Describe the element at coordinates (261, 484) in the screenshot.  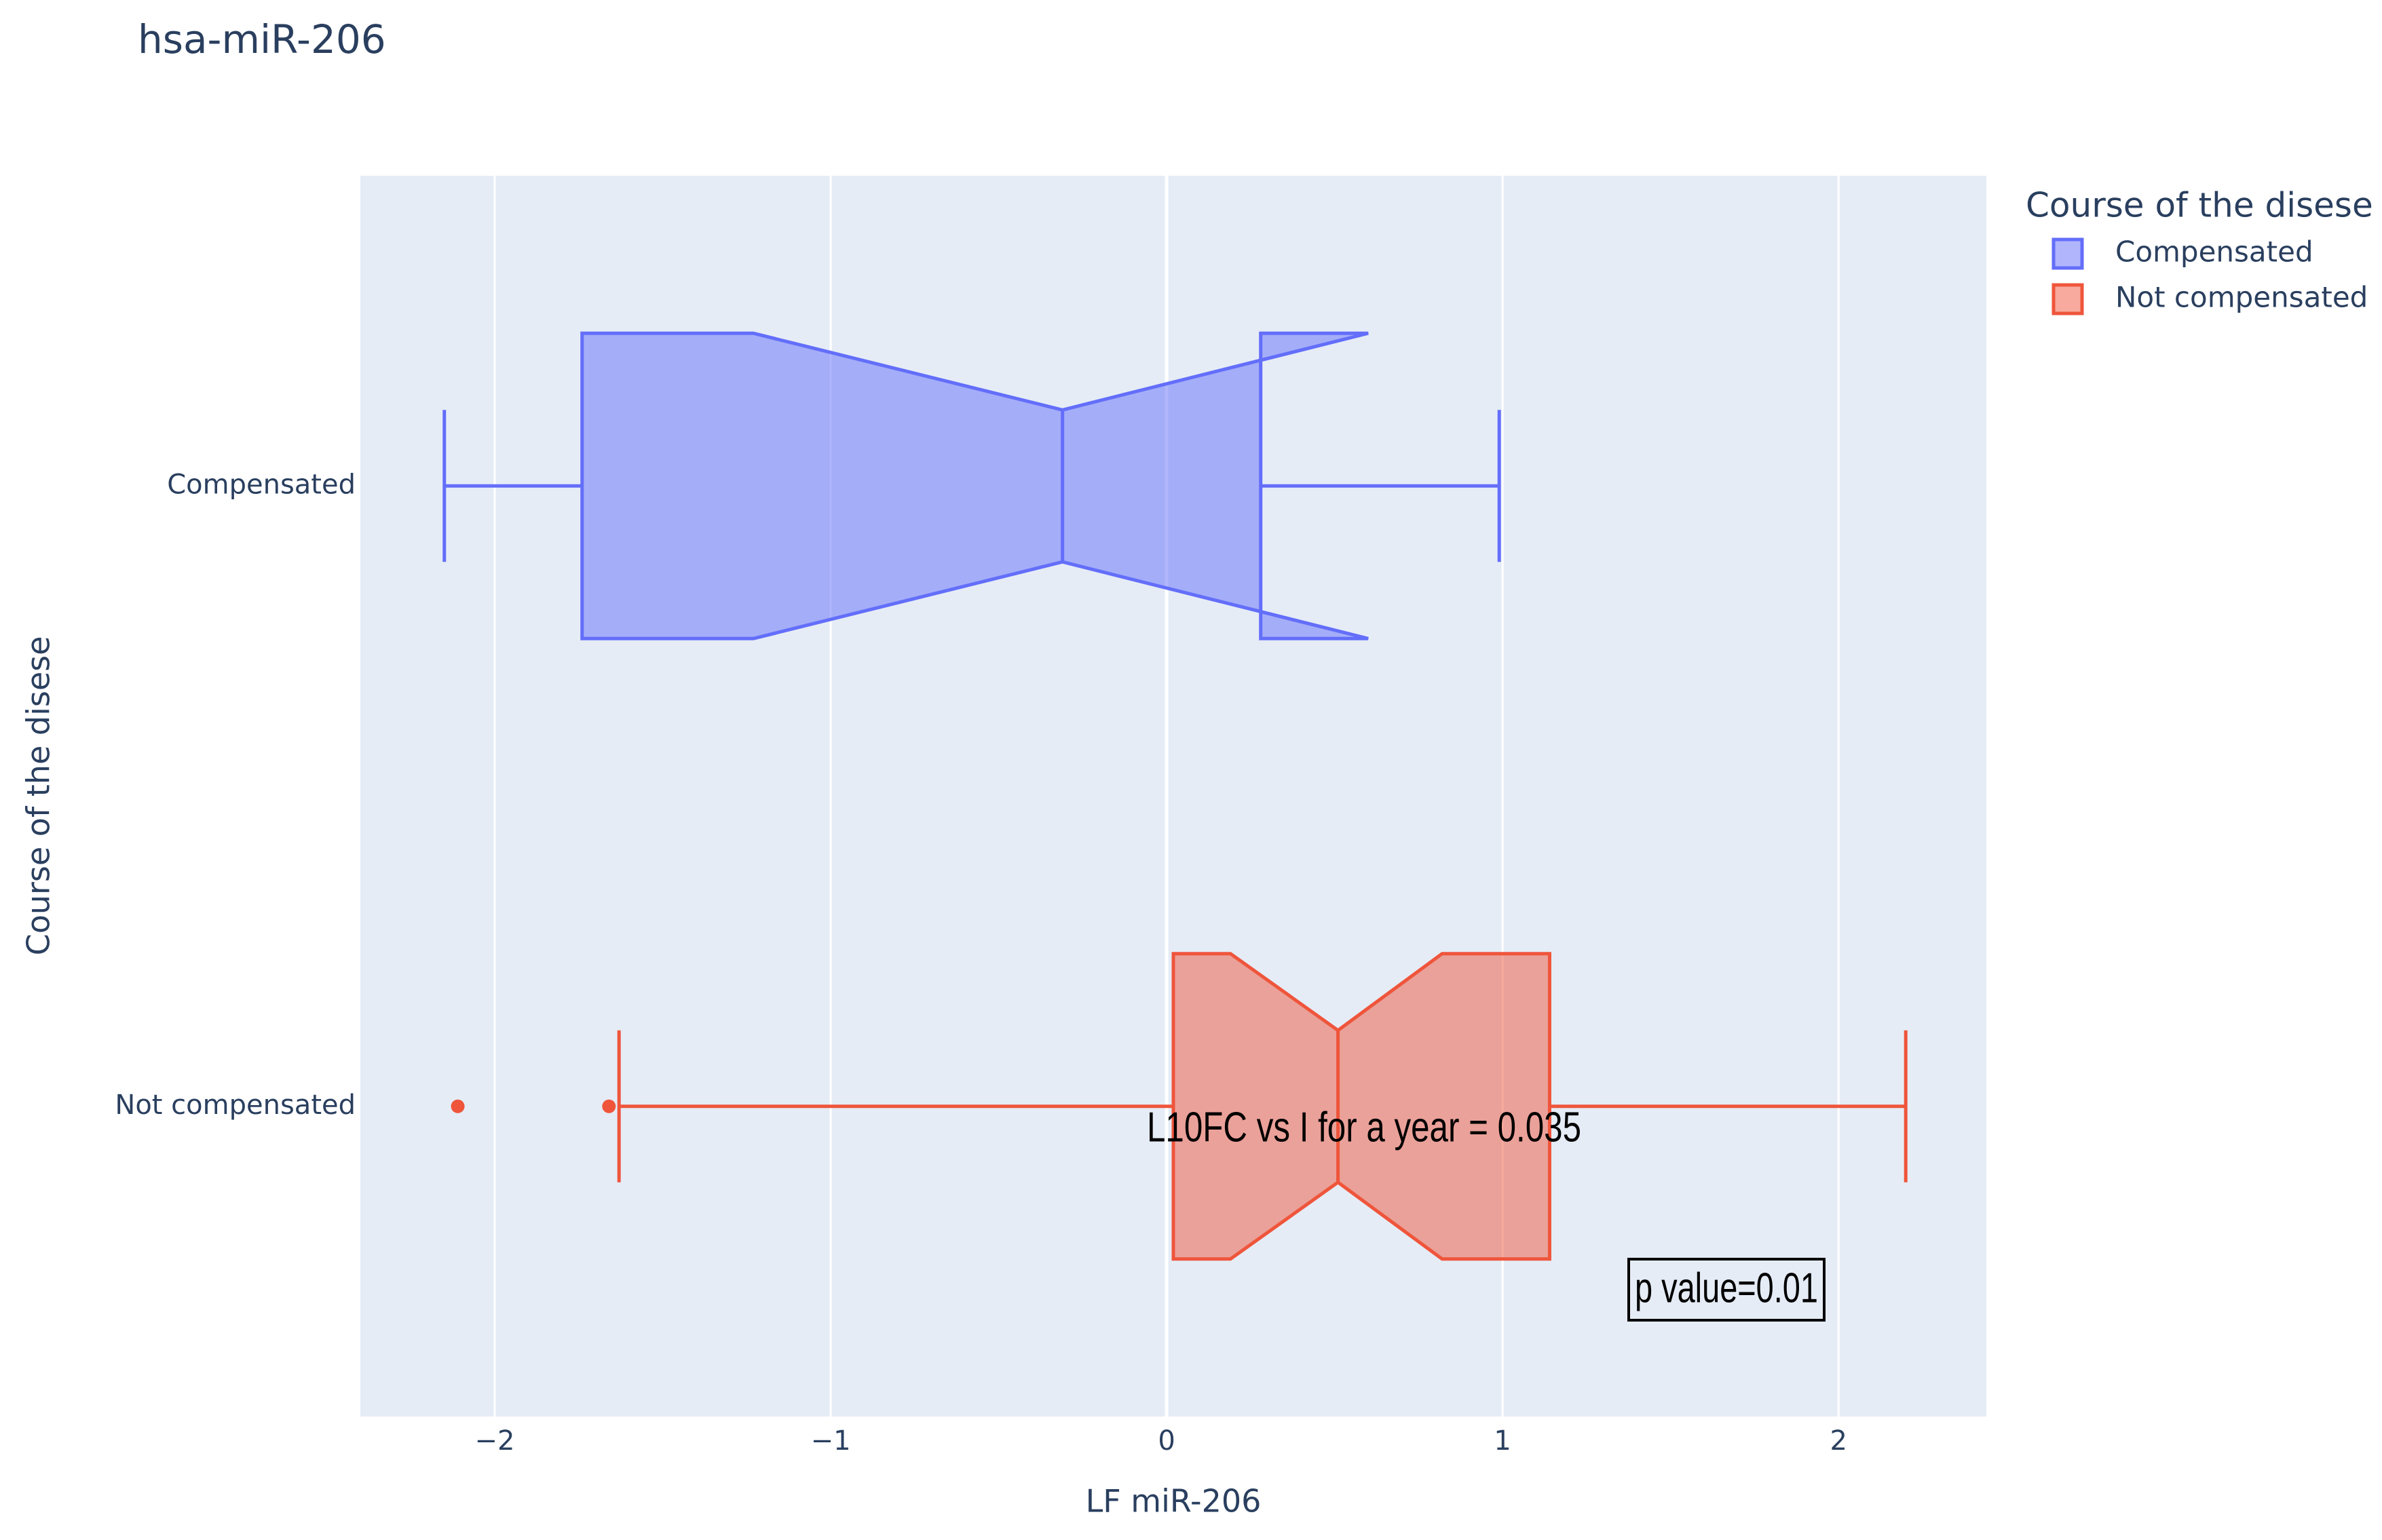
I see `y-tick-label: Compensated` at that location.